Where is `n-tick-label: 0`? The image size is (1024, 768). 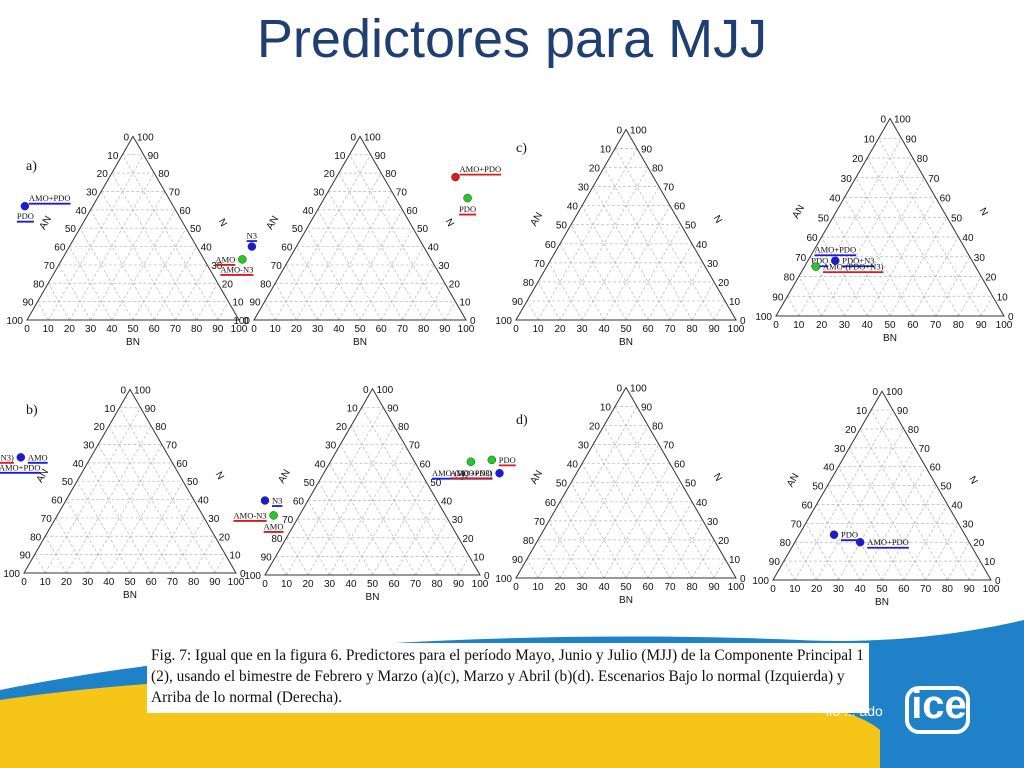 n-tick-label: 0 is located at coordinates (998, 581).